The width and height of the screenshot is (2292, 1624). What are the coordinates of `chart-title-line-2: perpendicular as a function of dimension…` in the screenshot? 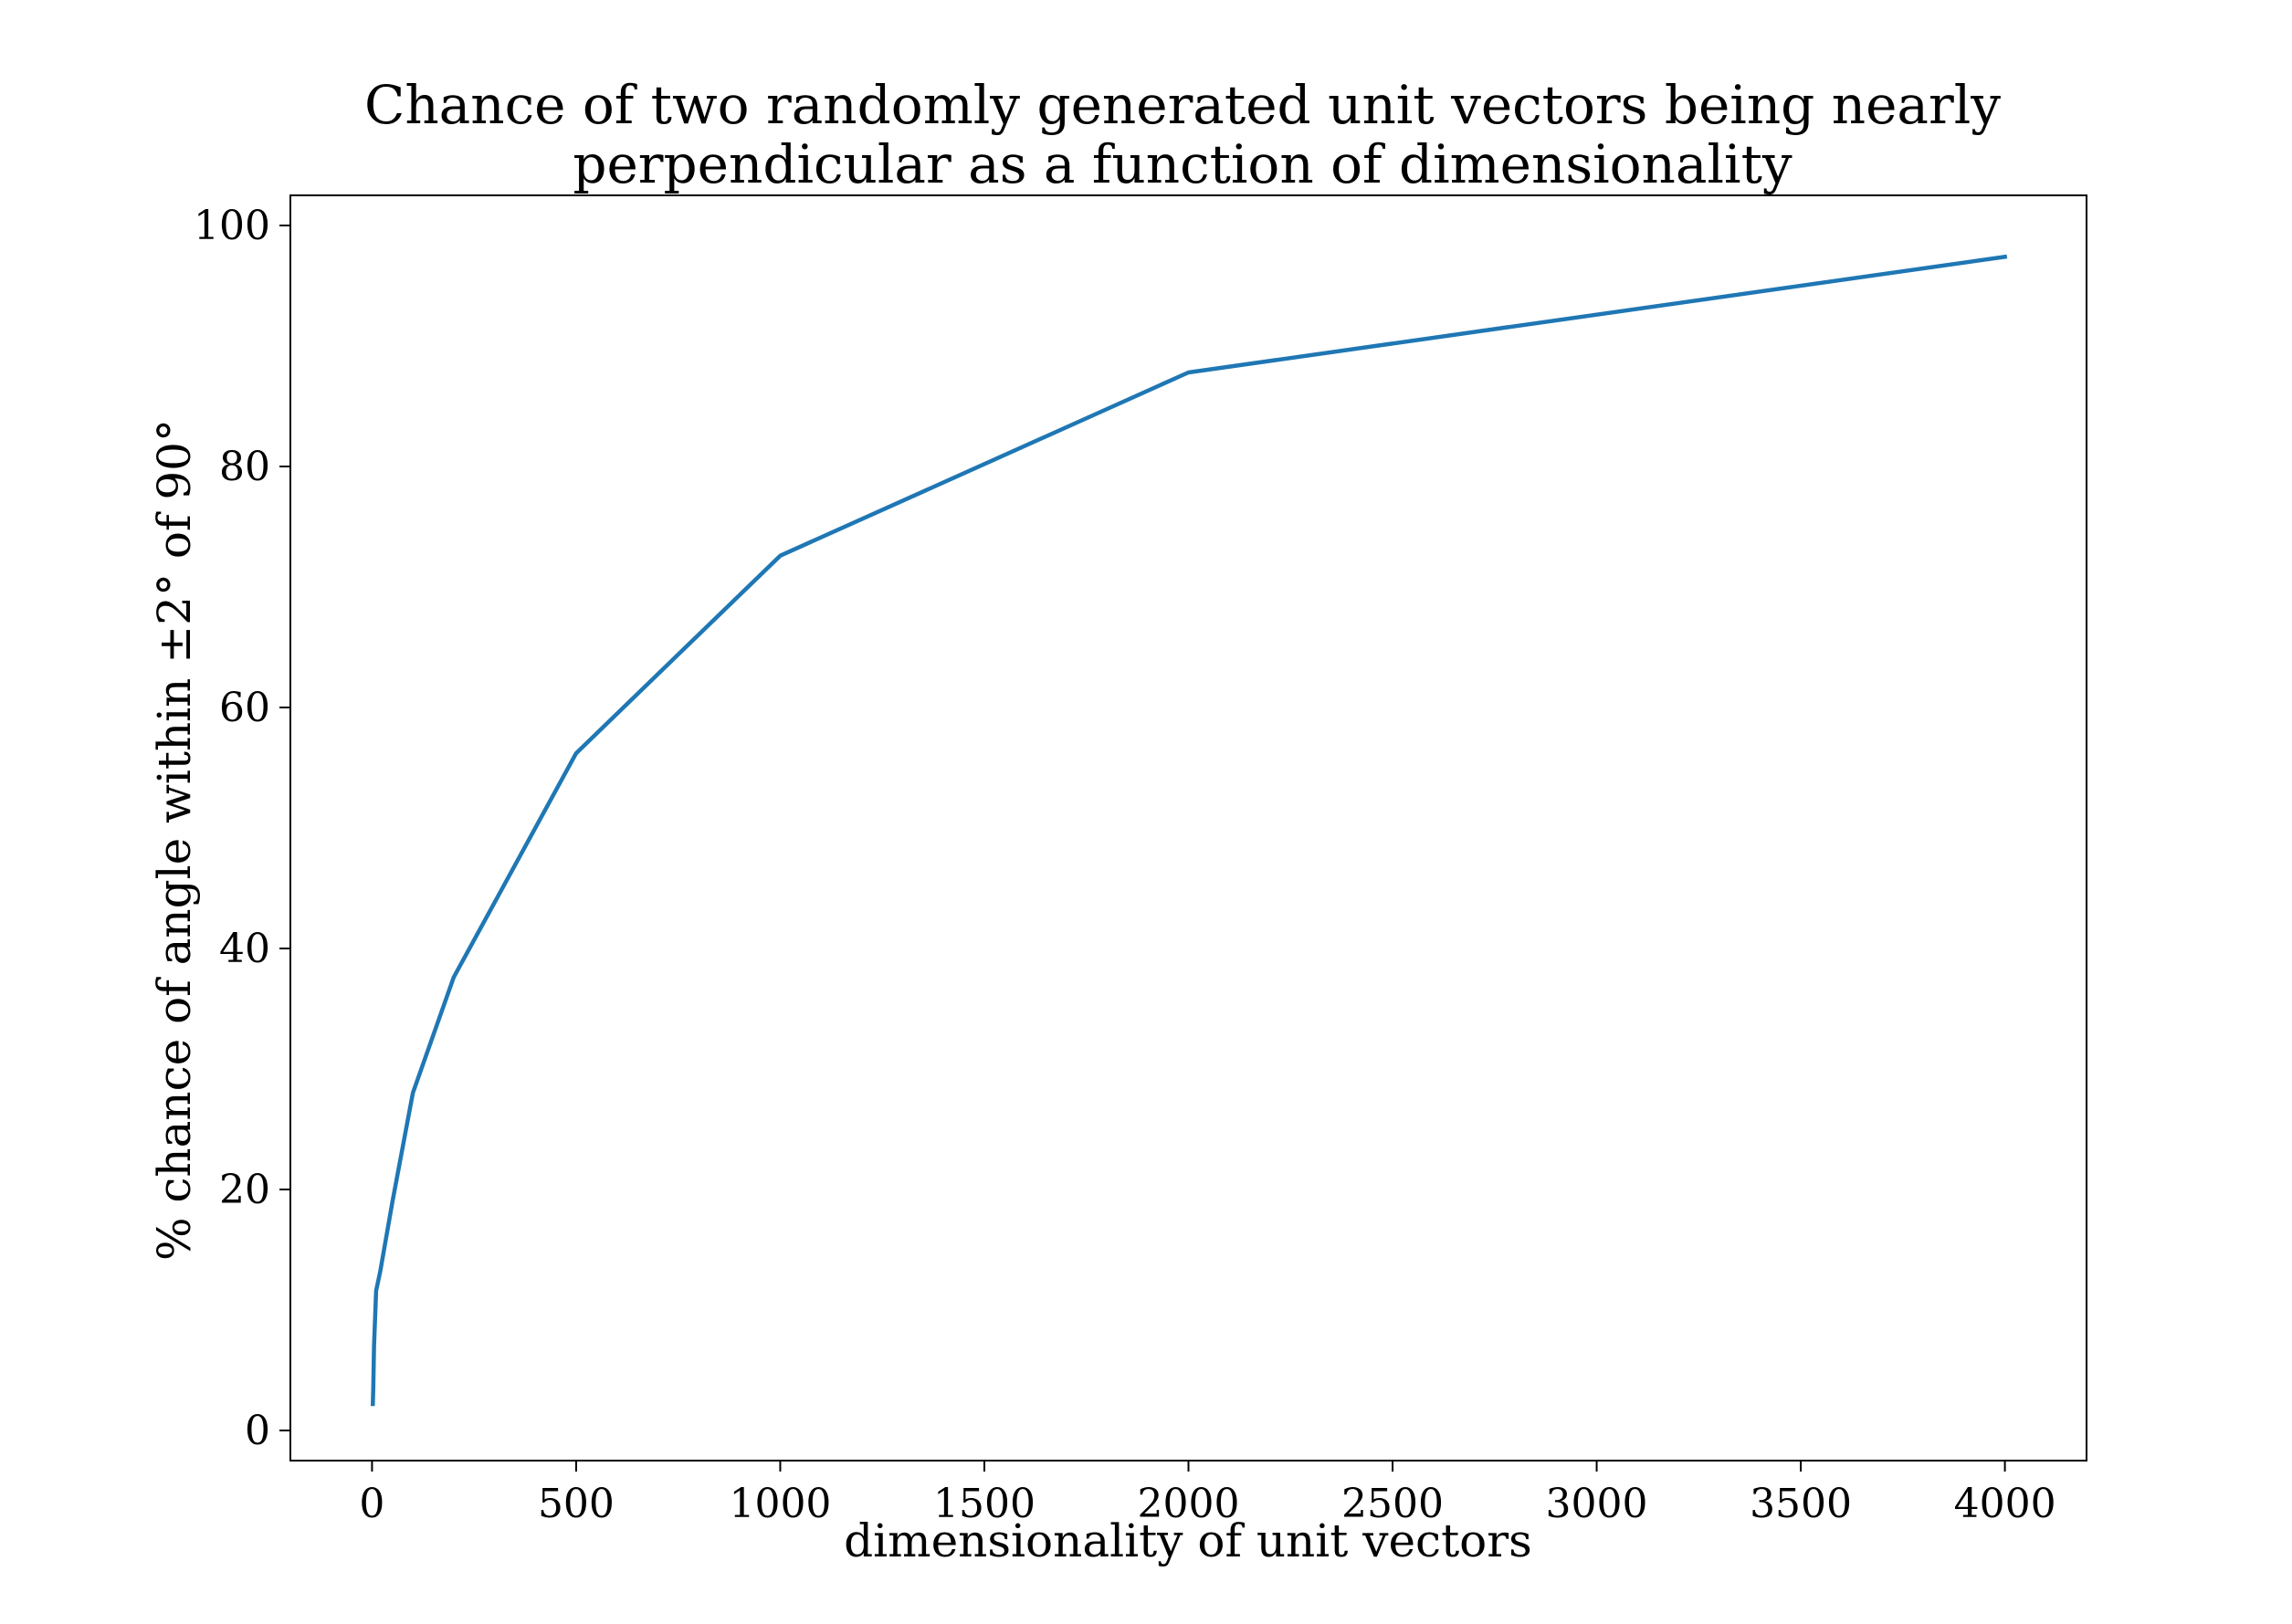 It's located at (1183, 164).